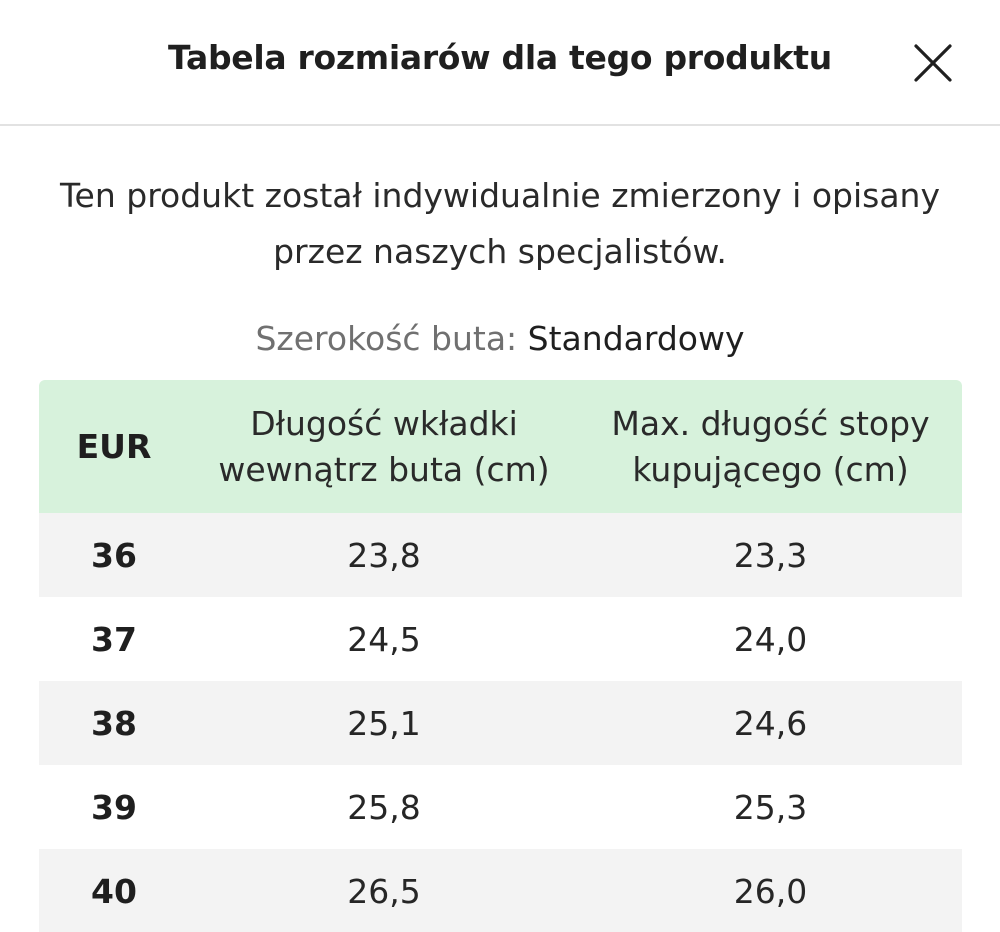  I want to click on close-button, so click(933, 63).